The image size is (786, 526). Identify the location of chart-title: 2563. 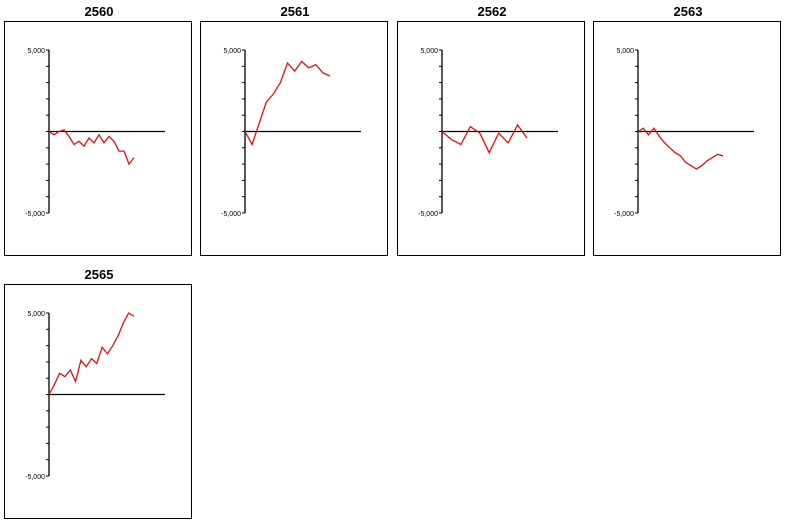
(688, 11).